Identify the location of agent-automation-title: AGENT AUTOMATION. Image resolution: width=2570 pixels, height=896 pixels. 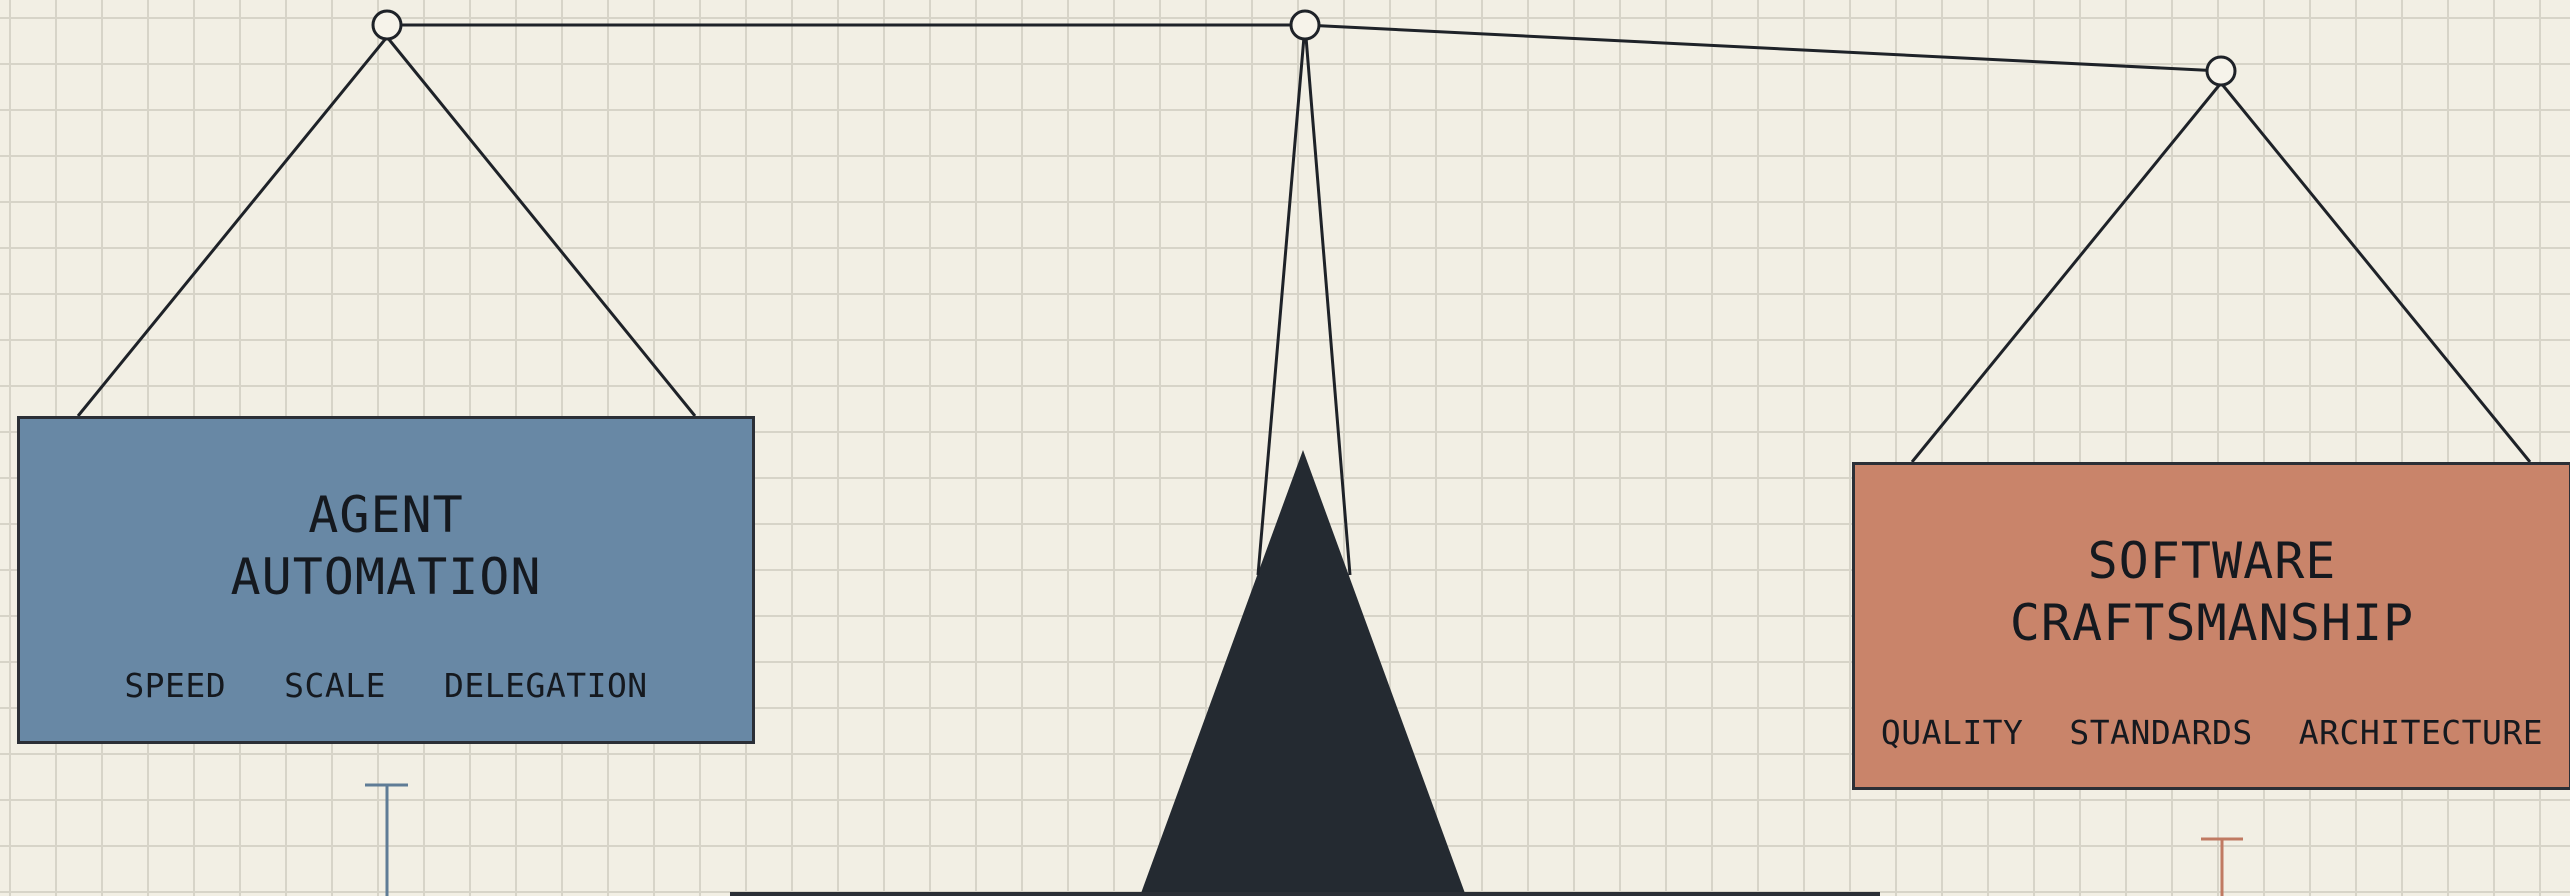
(386, 546).